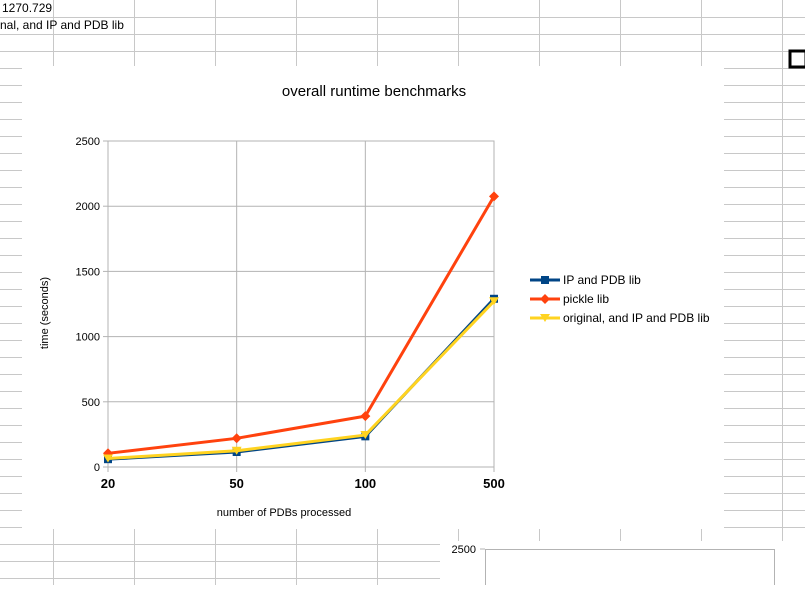 This screenshot has height=590, width=805. Describe the element at coordinates (284, 513) in the screenshot. I see `x-axis-label: number of PDBs processed` at that location.